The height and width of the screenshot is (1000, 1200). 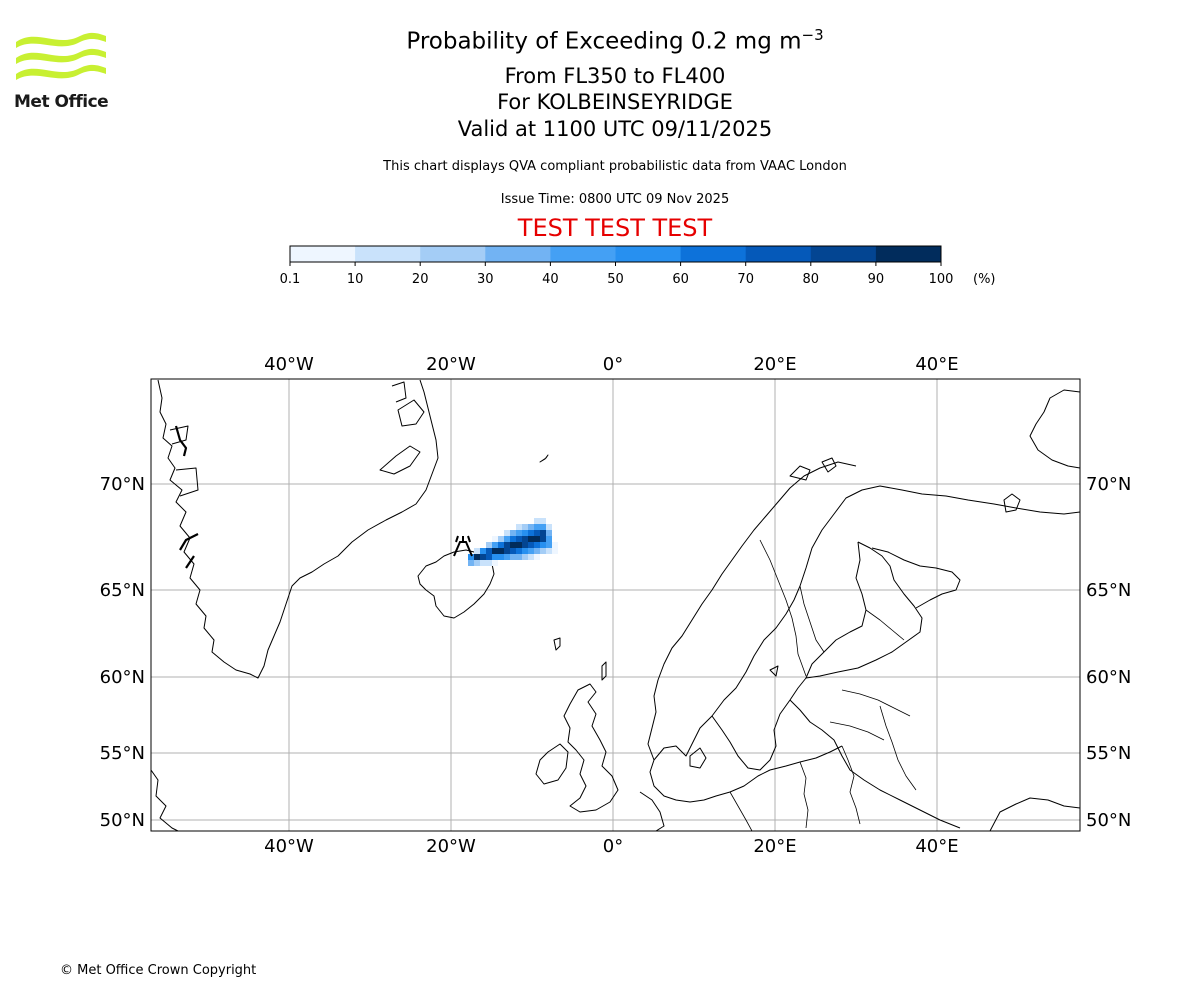 I want to click on colorbar-tick-label: 20, so click(x=420, y=279).